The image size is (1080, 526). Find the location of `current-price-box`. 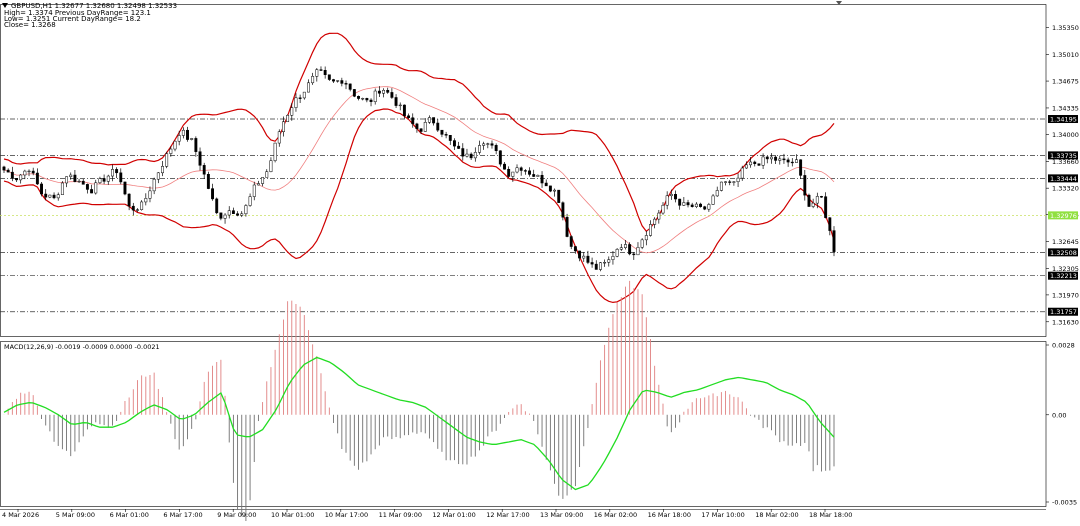

current-price-box is located at coordinates (1063, 215).